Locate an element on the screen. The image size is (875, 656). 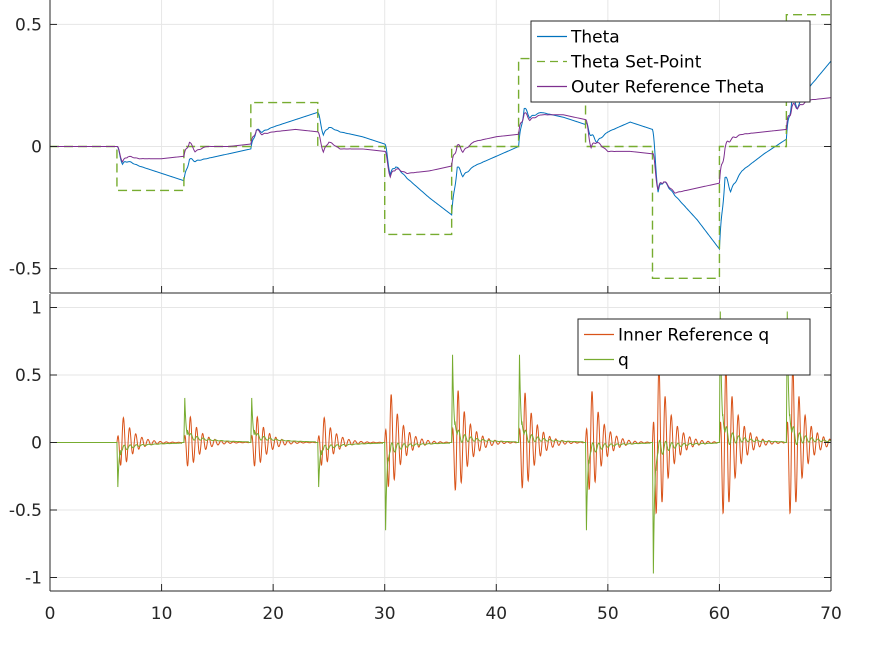
legend-label: Theta is located at coordinates (595, 38).